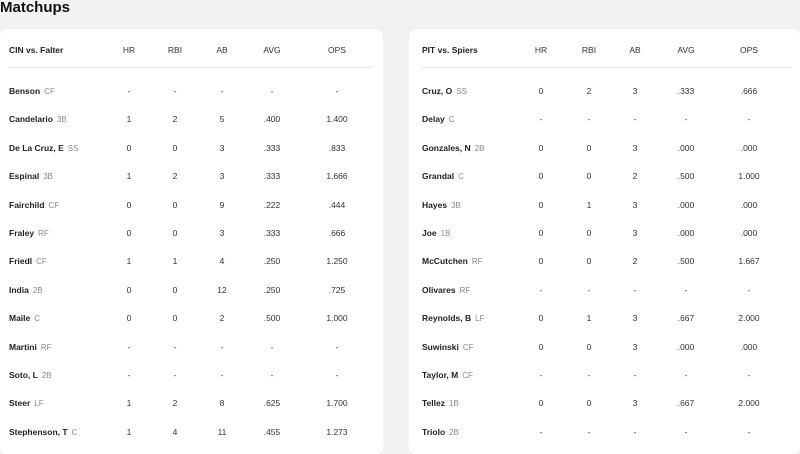 Image resolution: width=800 pixels, height=454 pixels. What do you see at coordinates (36, 147) in the screenshot?
I see `player-name: De La Cruz, E` at bounding box center [36, 147].